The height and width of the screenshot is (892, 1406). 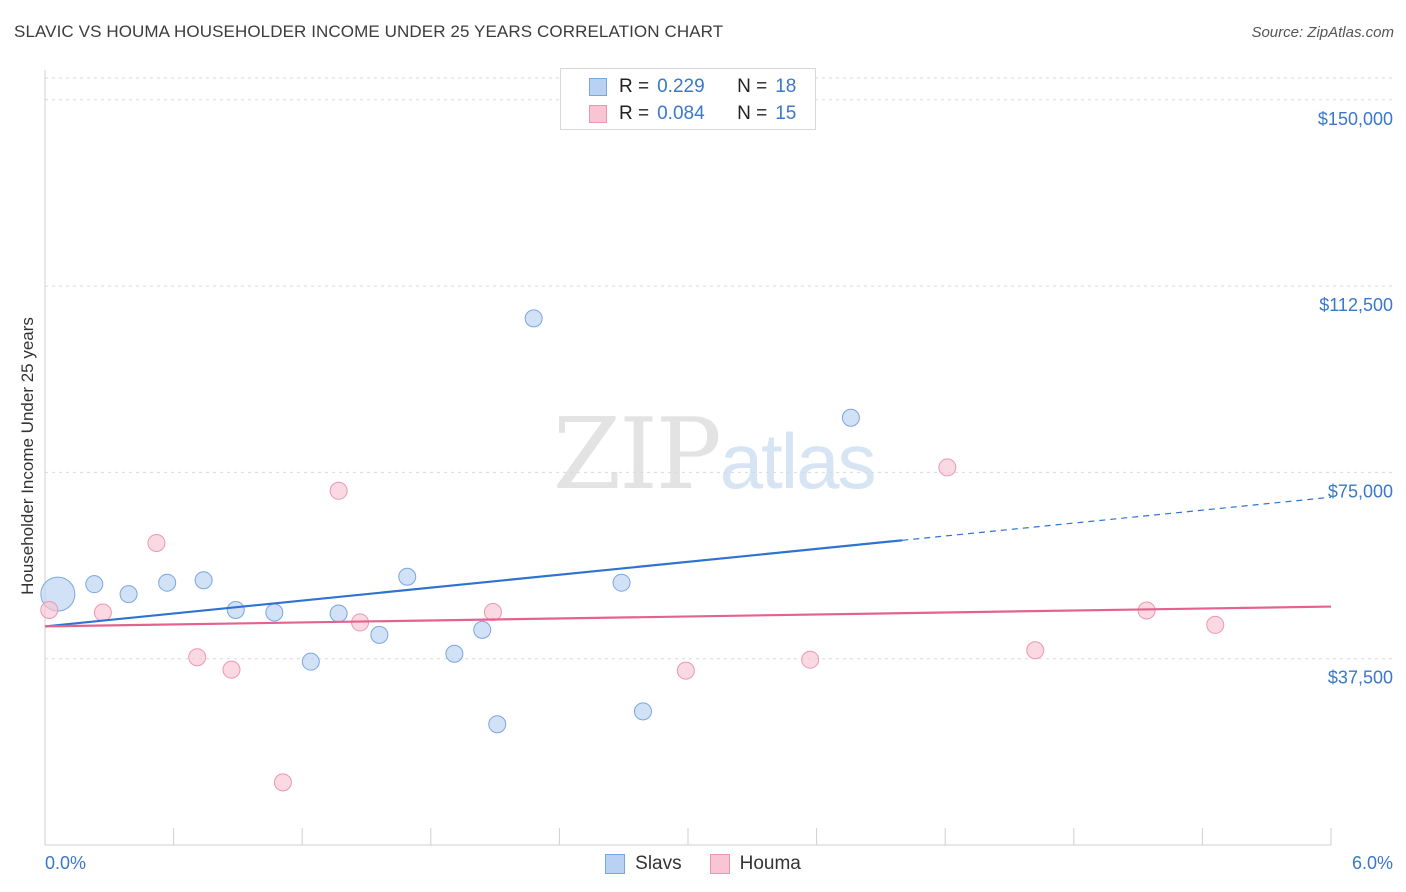 I want to click on slavs-swatch, so click(x=598, y=87).